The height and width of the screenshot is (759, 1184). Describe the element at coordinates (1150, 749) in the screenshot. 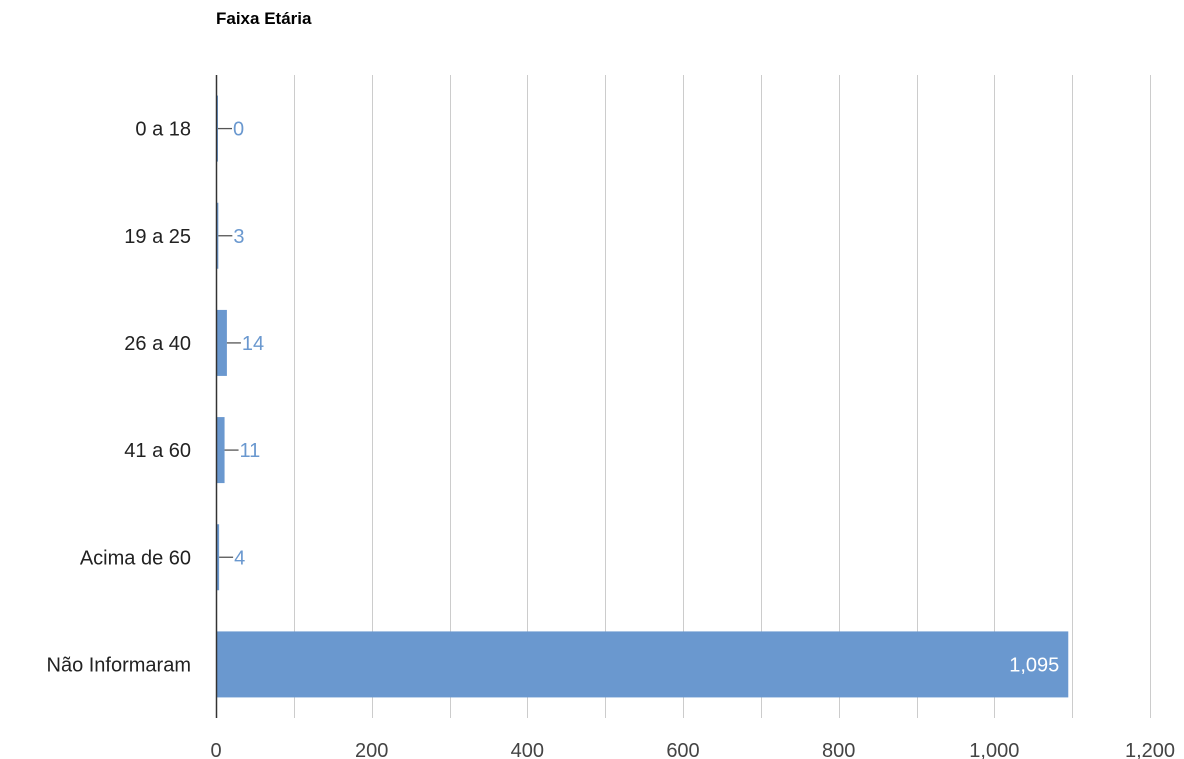

I see `x-tick-label: 1,200` at that location.